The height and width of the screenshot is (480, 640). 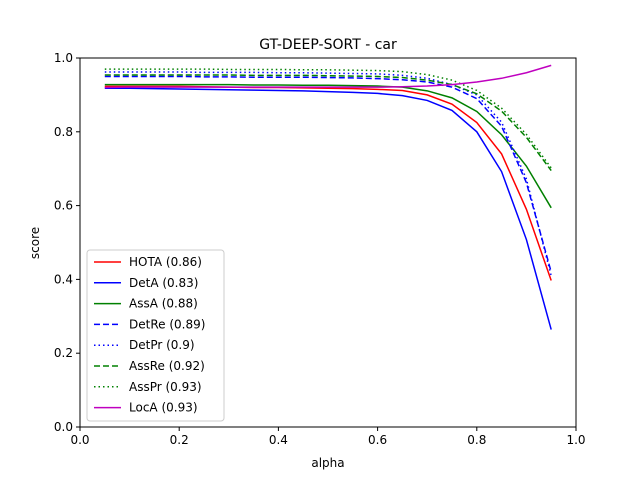 What do you see at coordinates (63, 353) in the screenshot?
I see `y-tick-label: 0.2` at bounding box center [63, 353].